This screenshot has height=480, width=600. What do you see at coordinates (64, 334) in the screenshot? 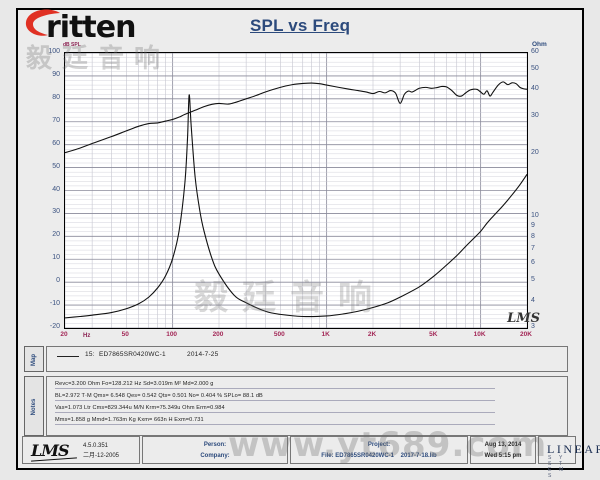
I see `x-tick: 20` at bounding box center [64, 334].